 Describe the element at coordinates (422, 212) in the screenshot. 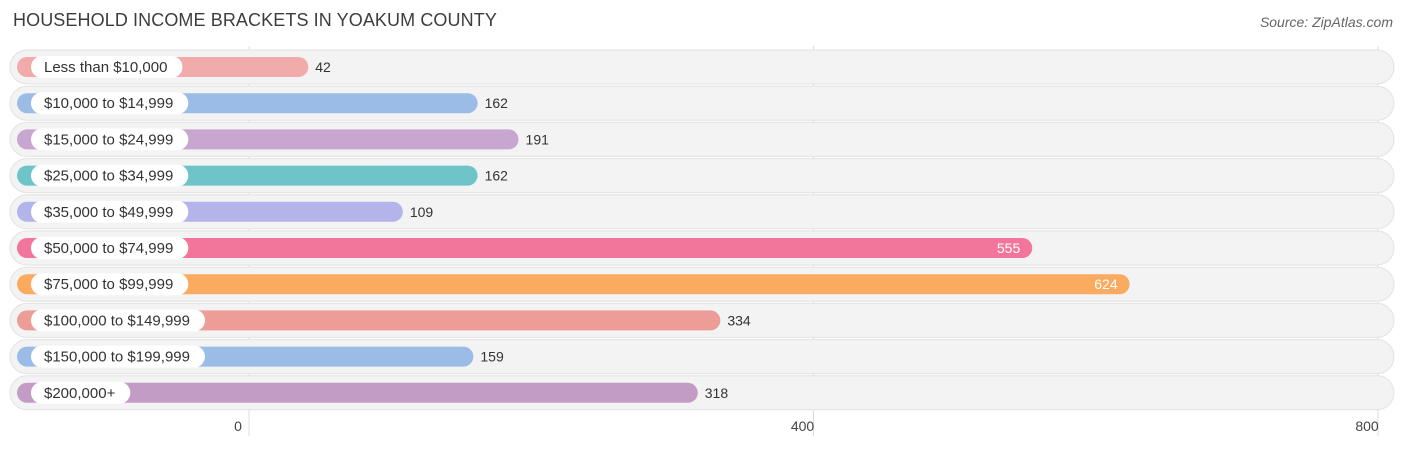

I see `value-label: 109` at that location.